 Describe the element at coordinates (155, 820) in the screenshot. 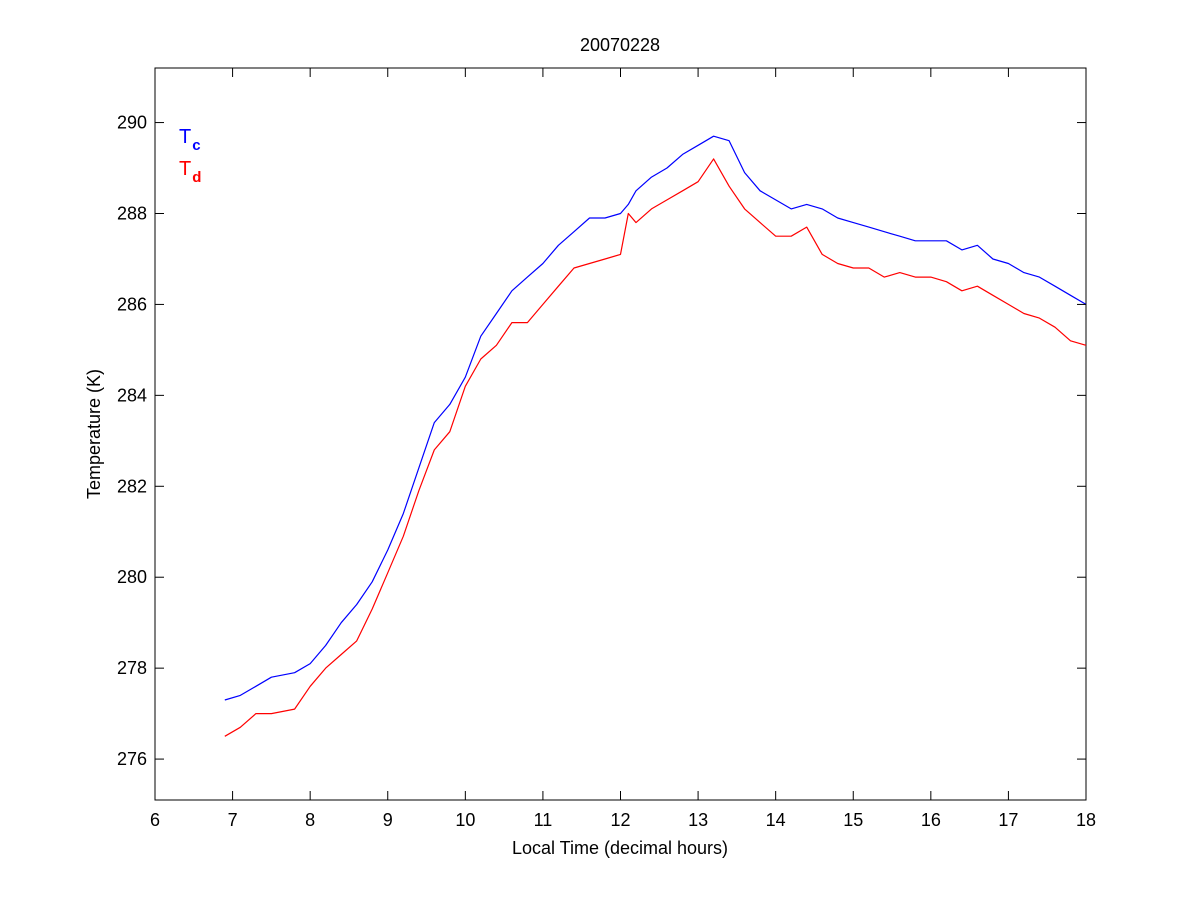

I see `x-tick-label: 6` at that location.